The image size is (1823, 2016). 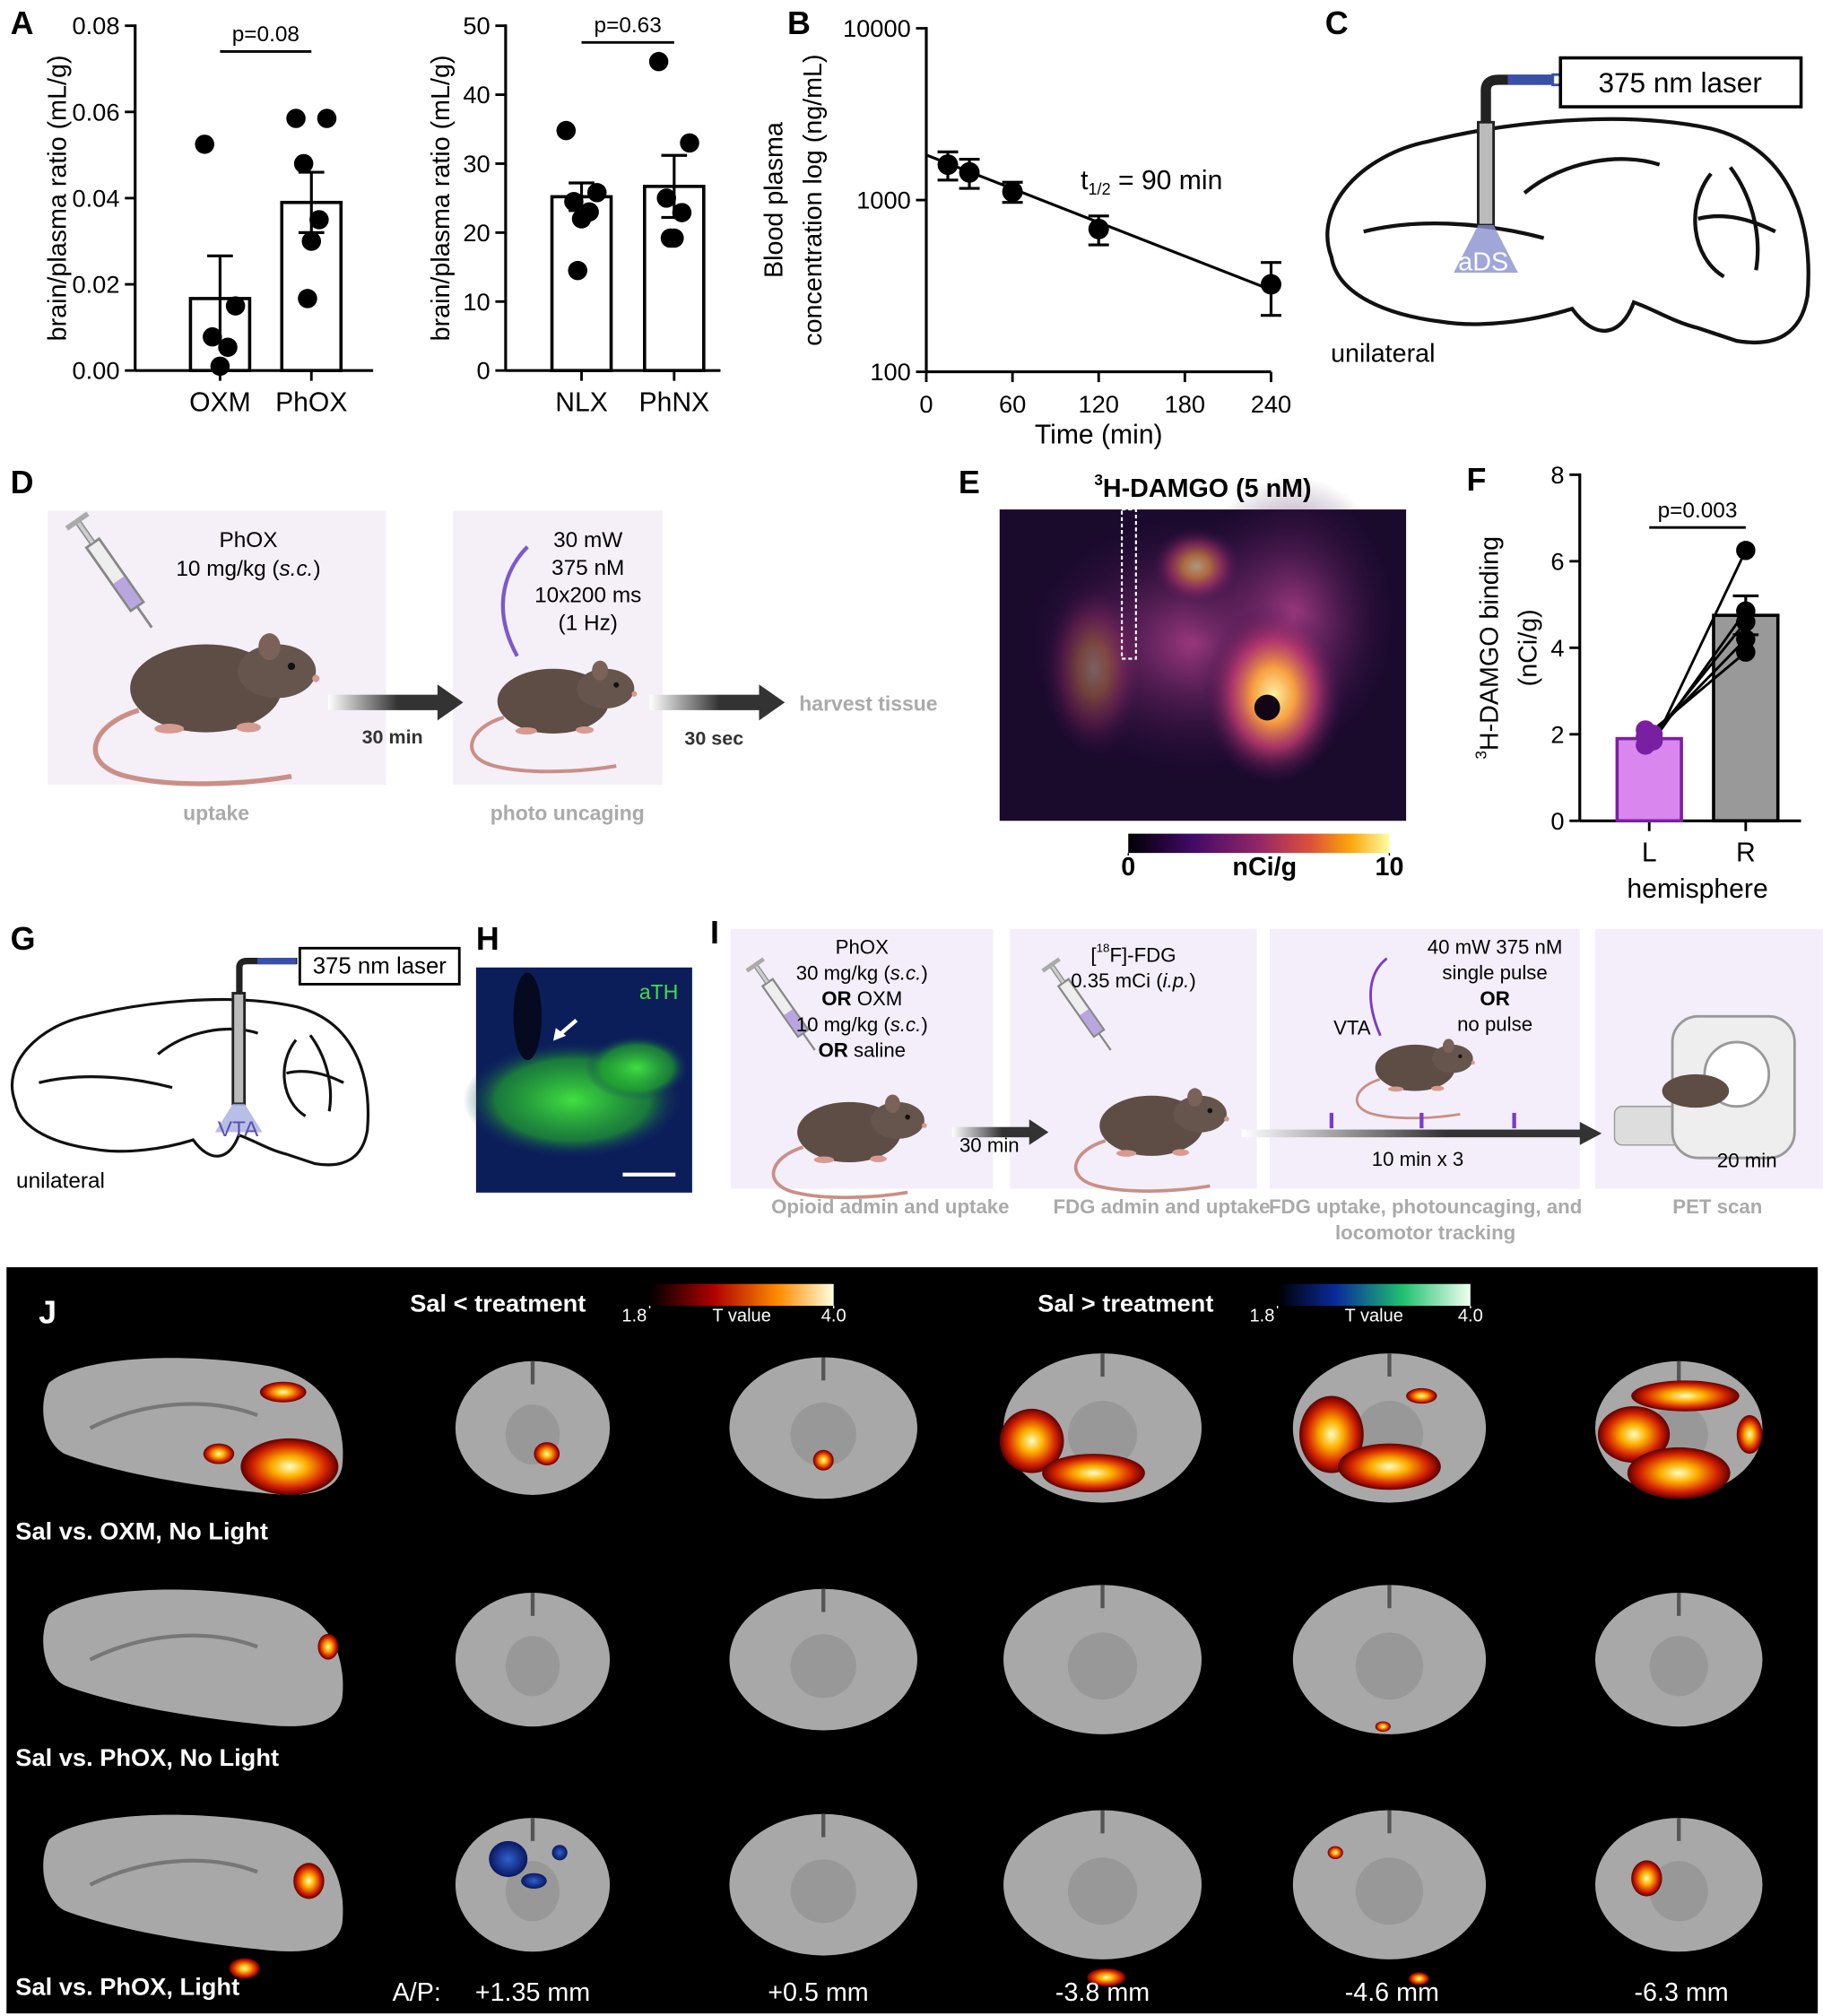 What do you see at coordinates (95, 285) in the screenshot?
I see `y-tick-label: 0.02` at bounding box center [95, 285].